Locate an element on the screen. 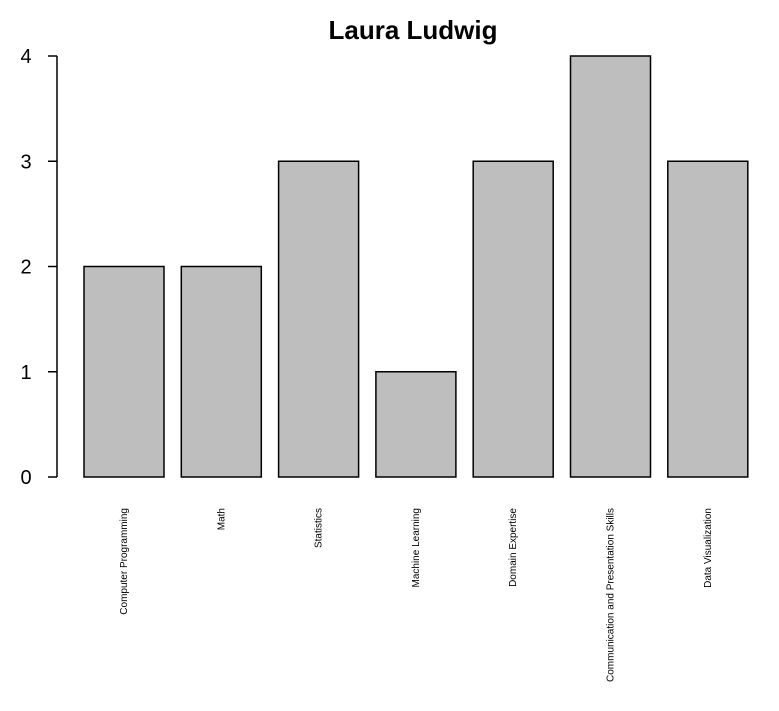 This screenshot has width=779, height=711. x-tick-label: Machine Learning is located at coordinates (416, 548).